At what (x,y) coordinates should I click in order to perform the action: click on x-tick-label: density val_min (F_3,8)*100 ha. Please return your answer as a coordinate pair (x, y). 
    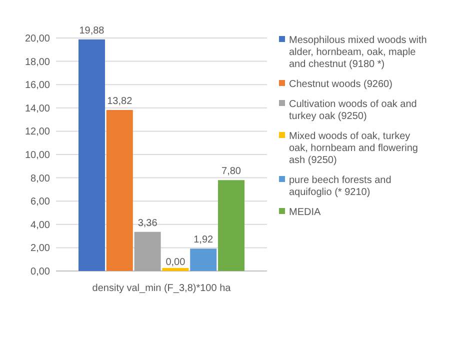
    Looking at the image, I should click on (162, 288).